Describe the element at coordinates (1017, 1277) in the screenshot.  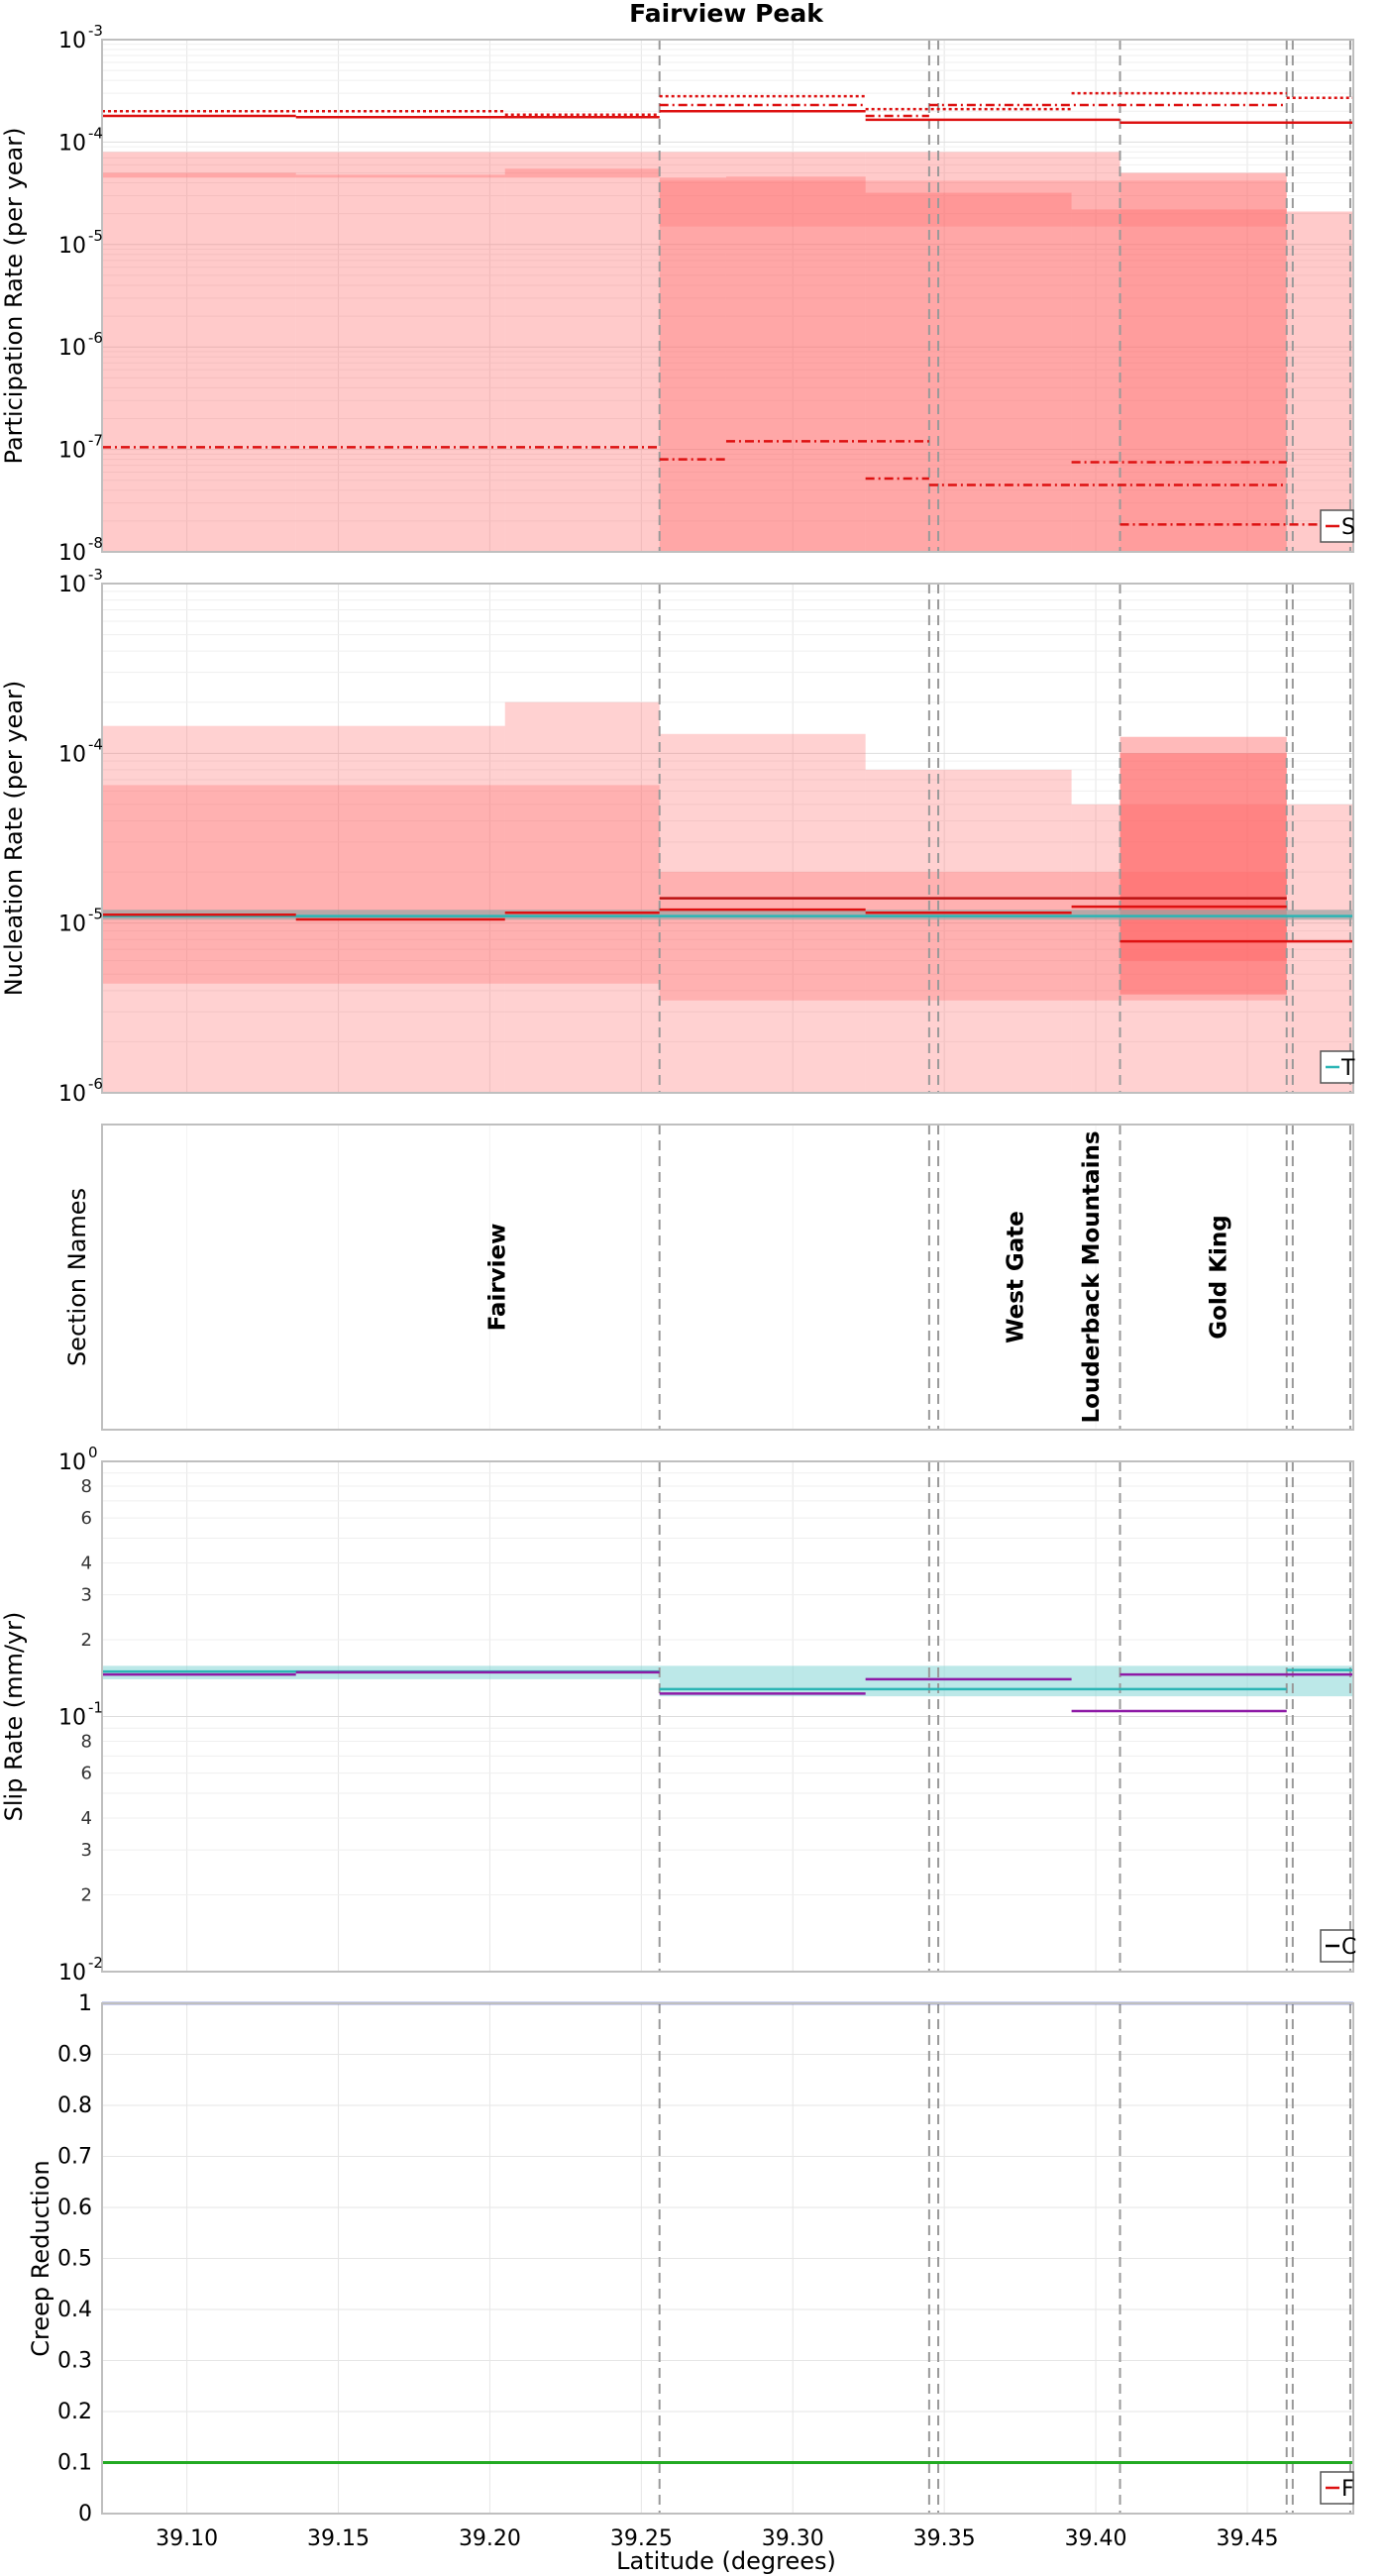
I see `section-name-label: West Gate` at that location.